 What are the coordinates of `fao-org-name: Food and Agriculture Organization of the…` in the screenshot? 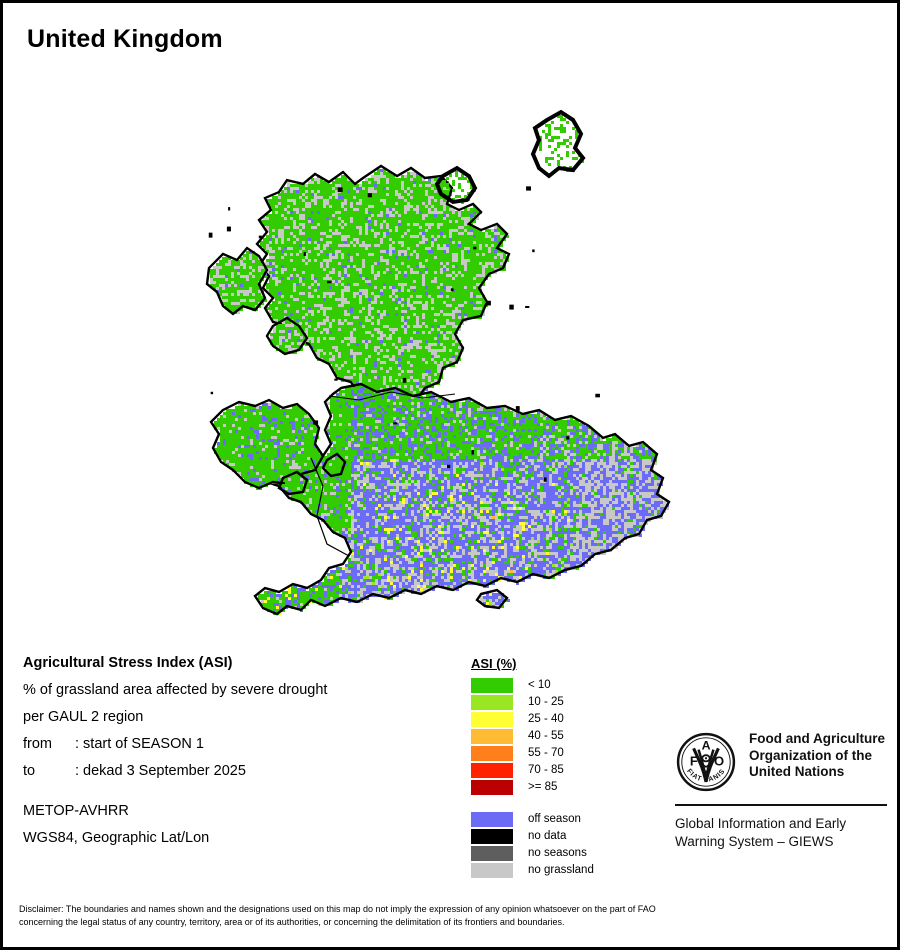 It's located at (817, 756).